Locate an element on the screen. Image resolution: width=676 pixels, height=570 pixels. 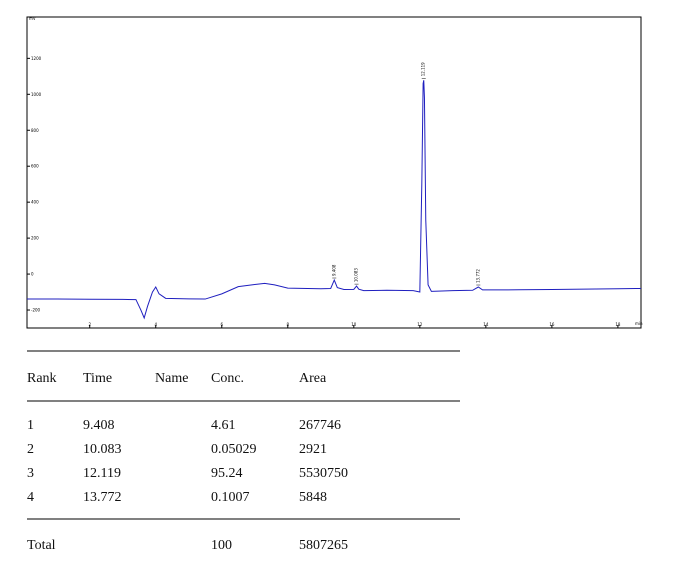
x-tick-label: 14 is located at coordinates (486, 324).